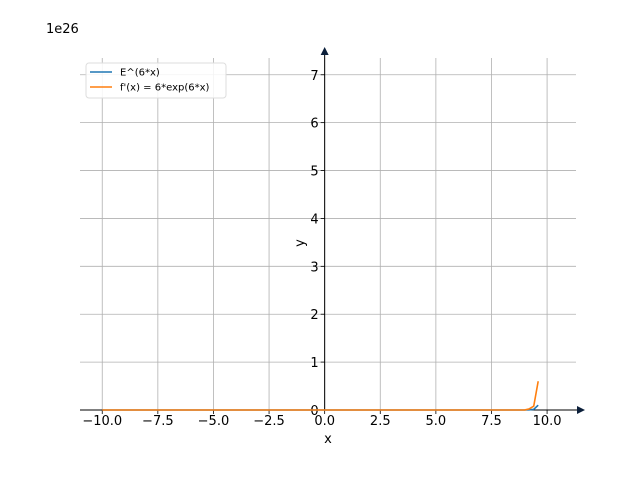 This screenshot has height=484, width=640. What do you see at coordinates (380, 421) in the screenshot?
I see `x-tick-label: 2.5` at bounding box center [380, 421].